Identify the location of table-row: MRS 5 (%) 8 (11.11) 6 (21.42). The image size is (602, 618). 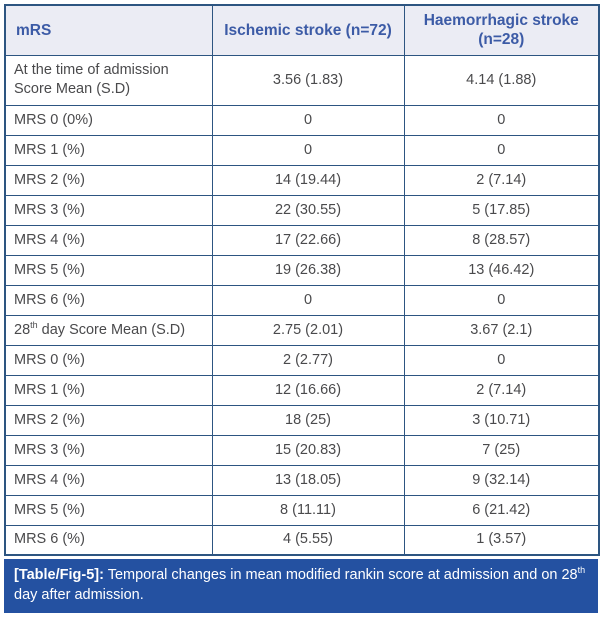
(302, 510).